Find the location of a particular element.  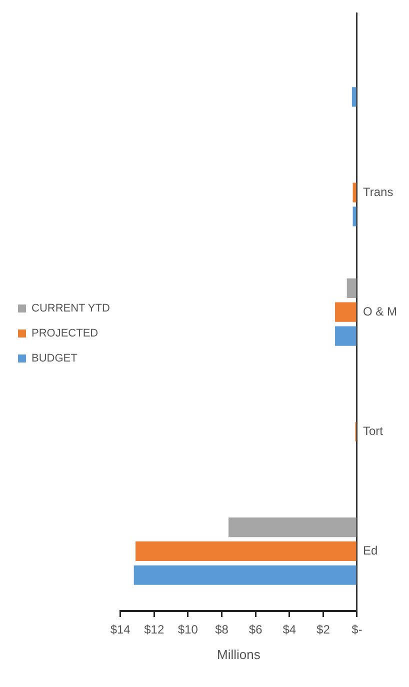

x-tick-label: $2 is located at coordinates (323, 629).